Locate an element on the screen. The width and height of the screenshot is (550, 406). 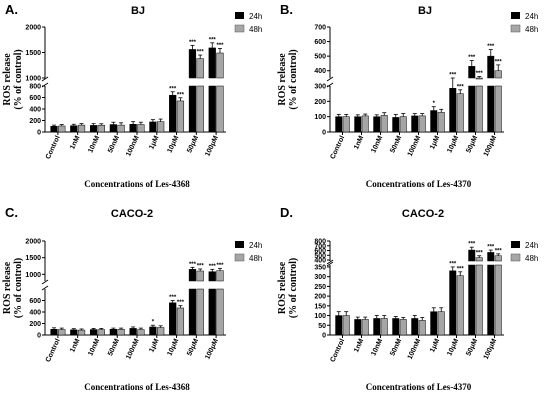
x-tick-label: 10nM is located at coordinates (94, 347).